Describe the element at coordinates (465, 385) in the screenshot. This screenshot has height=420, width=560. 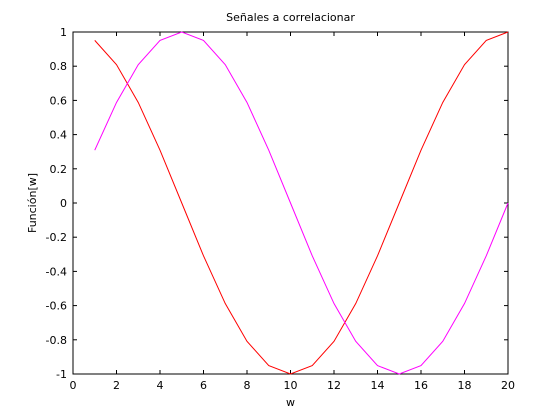
I see `x-tick-label: 18` at that location.